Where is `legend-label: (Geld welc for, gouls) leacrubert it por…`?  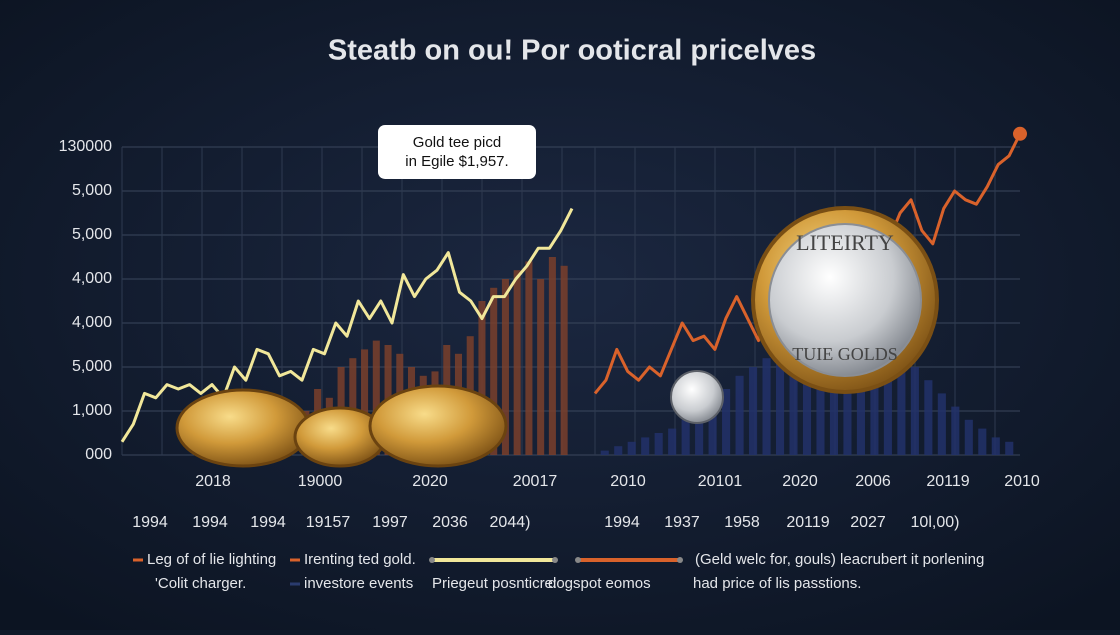 legend-label: (Geld welc for, gouls) leacrubert it por… is located at coordinates (839, 559).